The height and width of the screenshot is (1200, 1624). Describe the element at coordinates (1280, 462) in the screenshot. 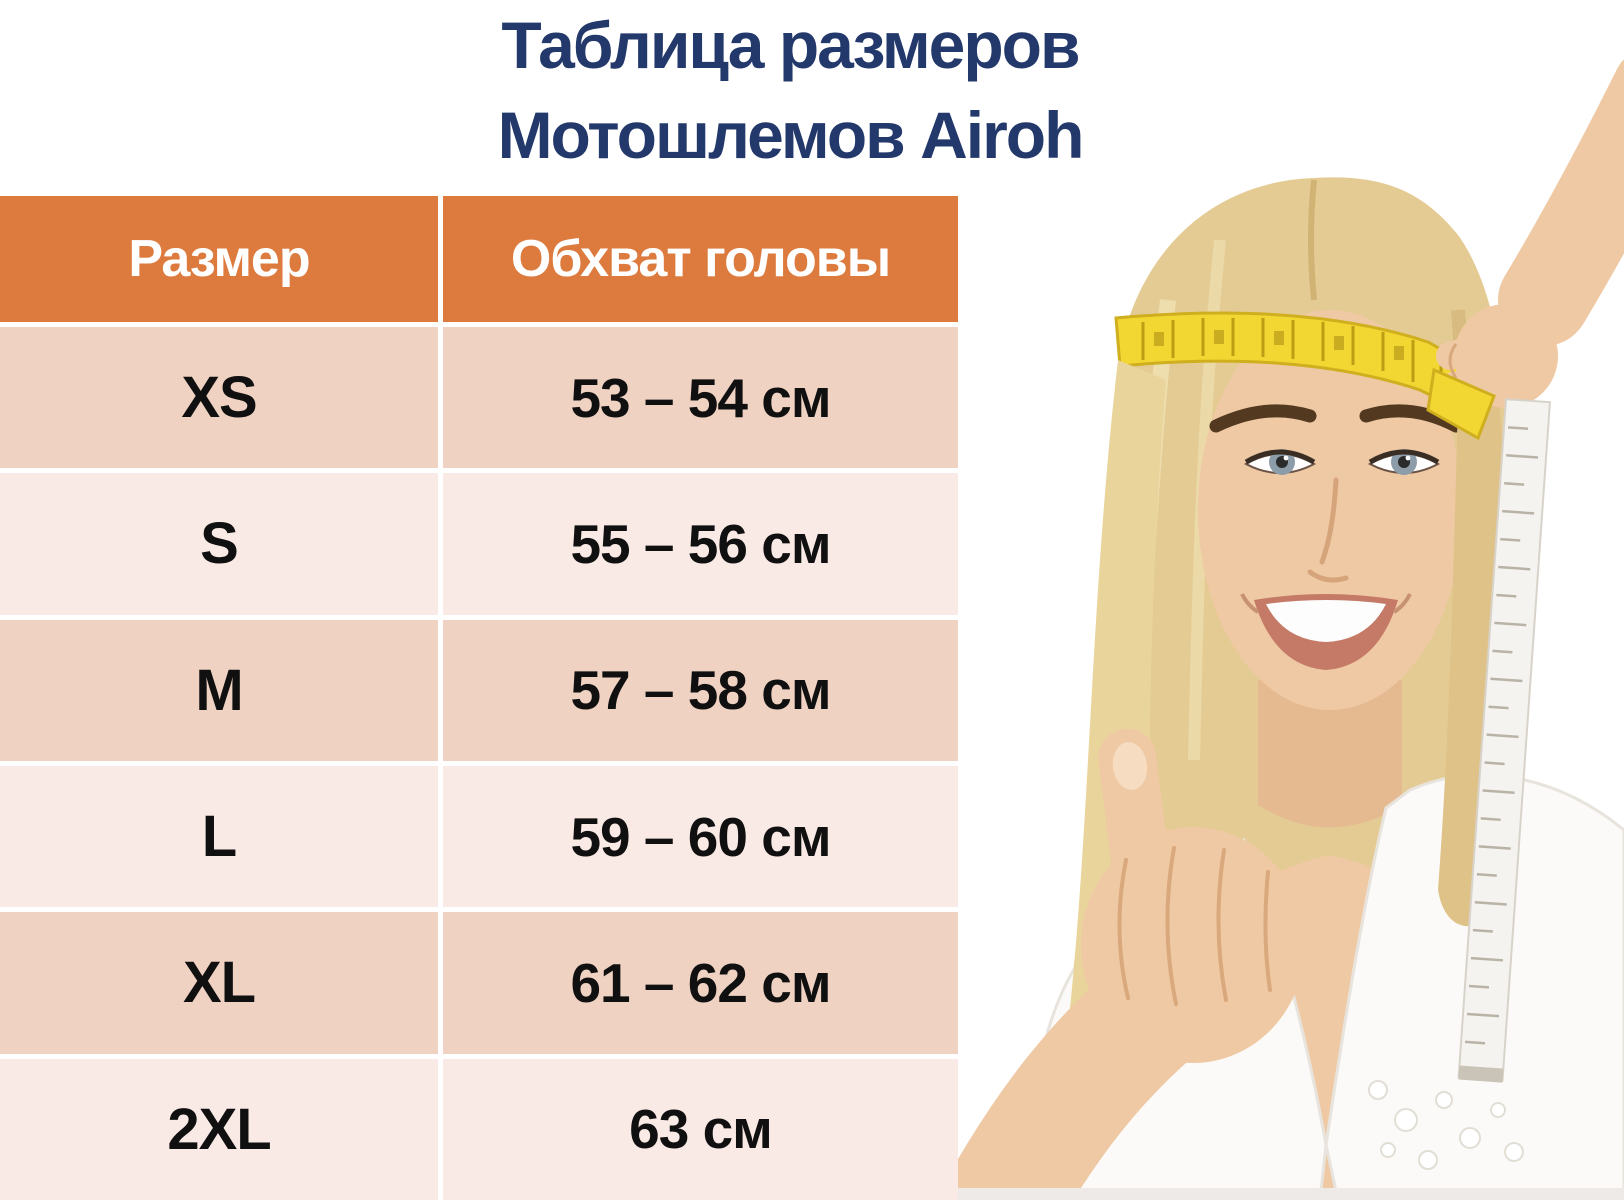

I see `left-eye` at that location.